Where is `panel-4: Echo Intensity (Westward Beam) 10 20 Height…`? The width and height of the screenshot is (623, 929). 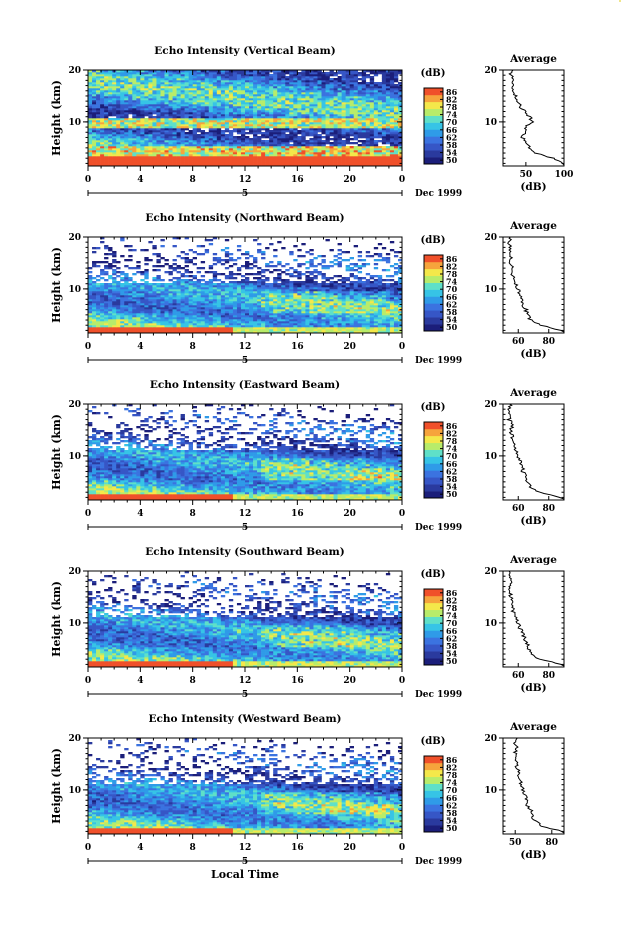
panel-4: Echo Intensity (Westward Beam) 10 20 Height… is located at coordinates (307, 790).